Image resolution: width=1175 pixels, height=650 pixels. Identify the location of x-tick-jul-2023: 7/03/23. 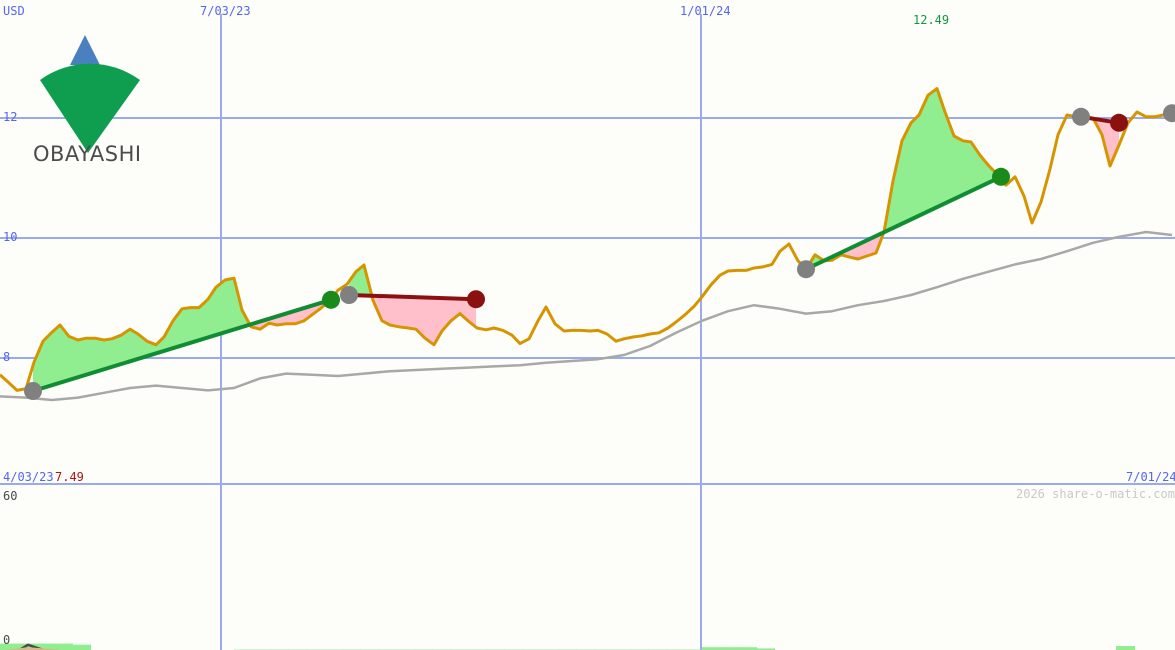
(225, 11).